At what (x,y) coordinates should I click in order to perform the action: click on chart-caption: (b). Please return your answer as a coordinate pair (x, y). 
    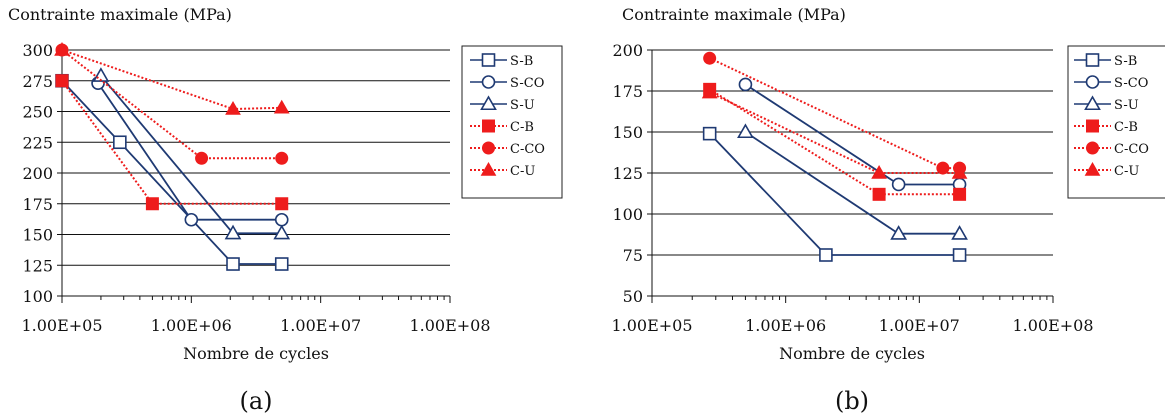
    Looking at the image, I should click on (852, 401).